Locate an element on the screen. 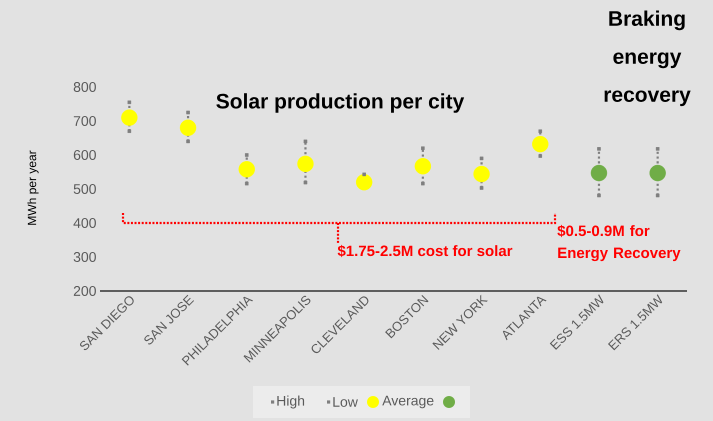 The image size is (713, 421). legend-label: Low is located at coordinates (345, 402).